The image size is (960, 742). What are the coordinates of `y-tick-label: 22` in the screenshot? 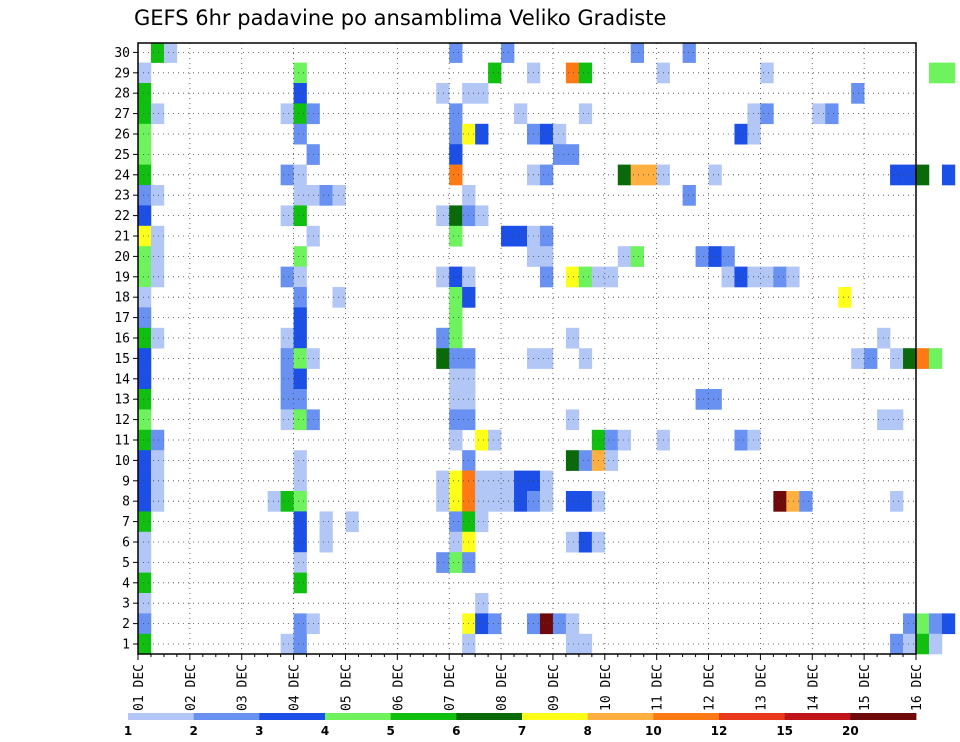 It's located at (122, 216).